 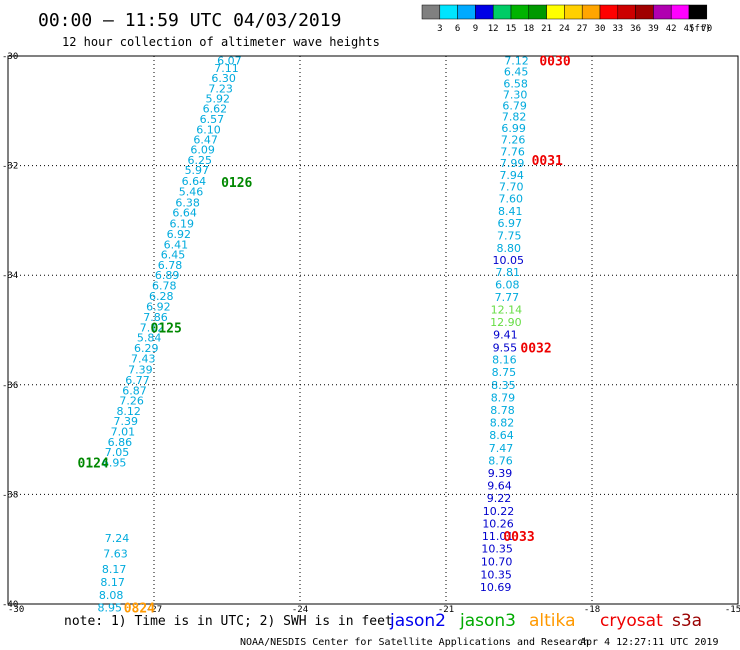 What do you see at coordinates (115, 554) in the screenshot?
I see `wave-height-label: 7.63` at bounding box center [115, 554].